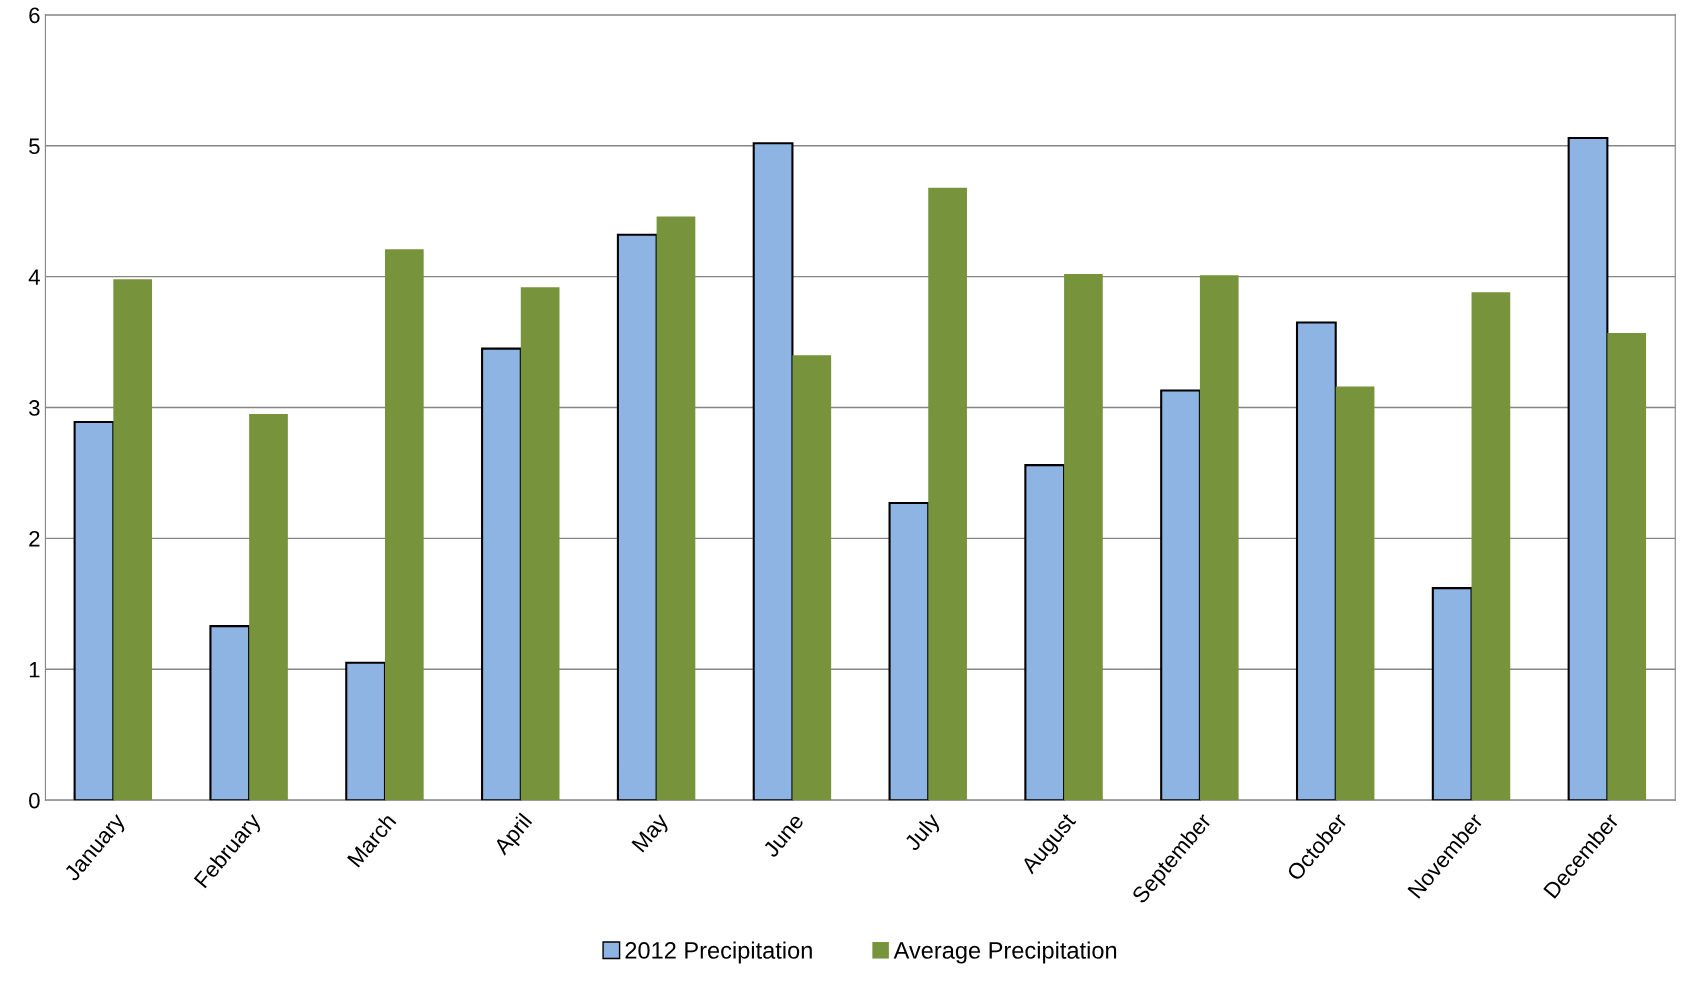 The width and height of the screenshot is (1682, 994). I want to click on legend-label: Average Precipitation, so click(1005, 952).